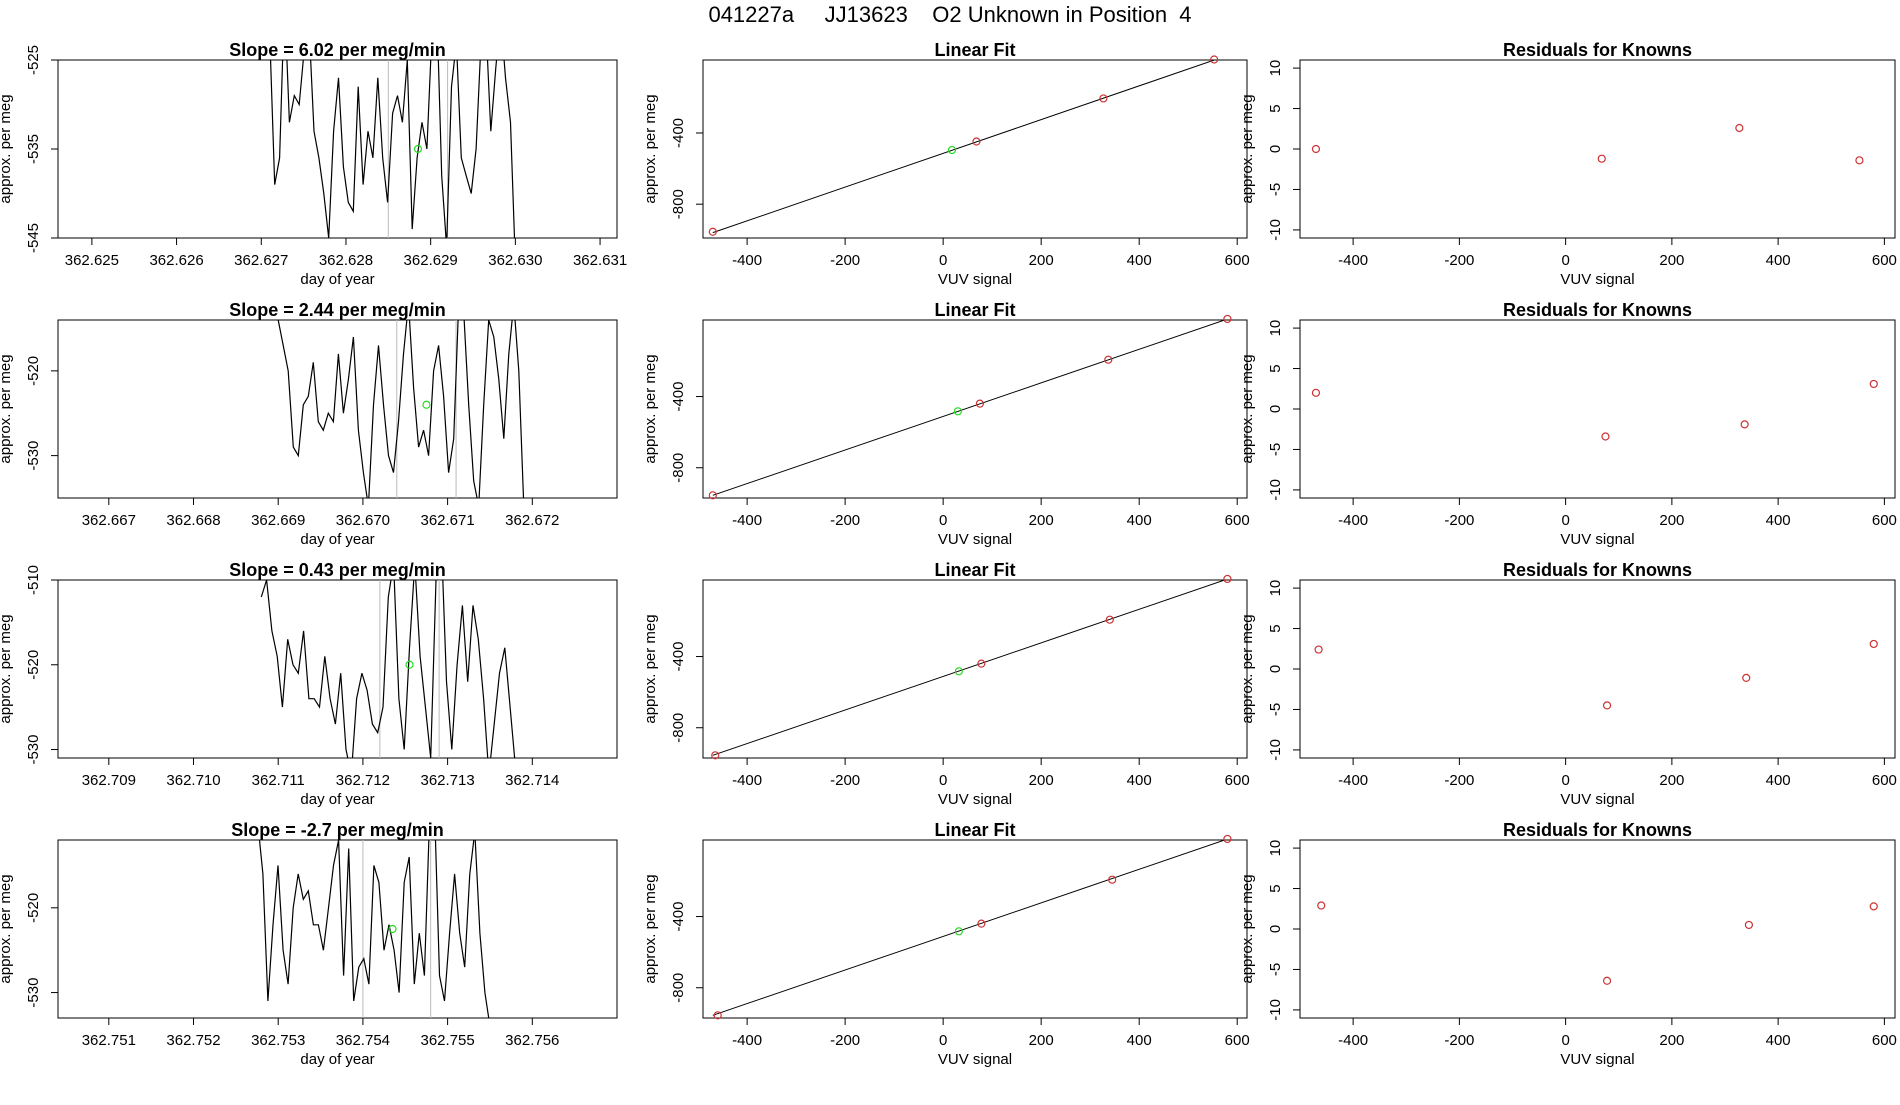 Image resolution: width=1900 pixels, height=1105 pixels. Describe the element at coordinates (1275, 68) in the screenshot. I see `r1-residuals-ytick-label: 10` at that location.